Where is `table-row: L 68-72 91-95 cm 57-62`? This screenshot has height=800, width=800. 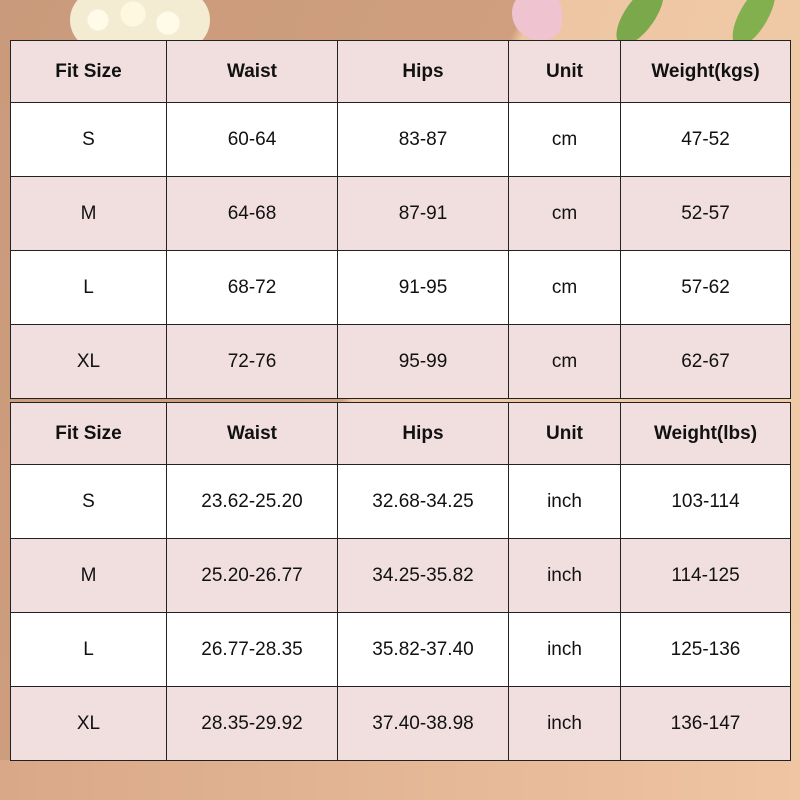 table-row: L 68-72 91-95 cm 57-62 is located at coordinates (400, 287).